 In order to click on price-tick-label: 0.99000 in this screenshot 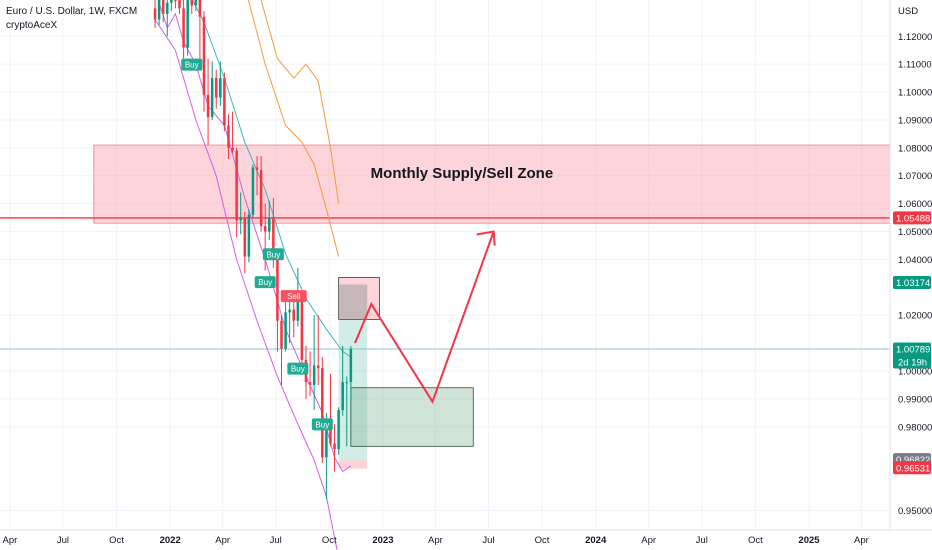, I will do `click(915, 399)`.